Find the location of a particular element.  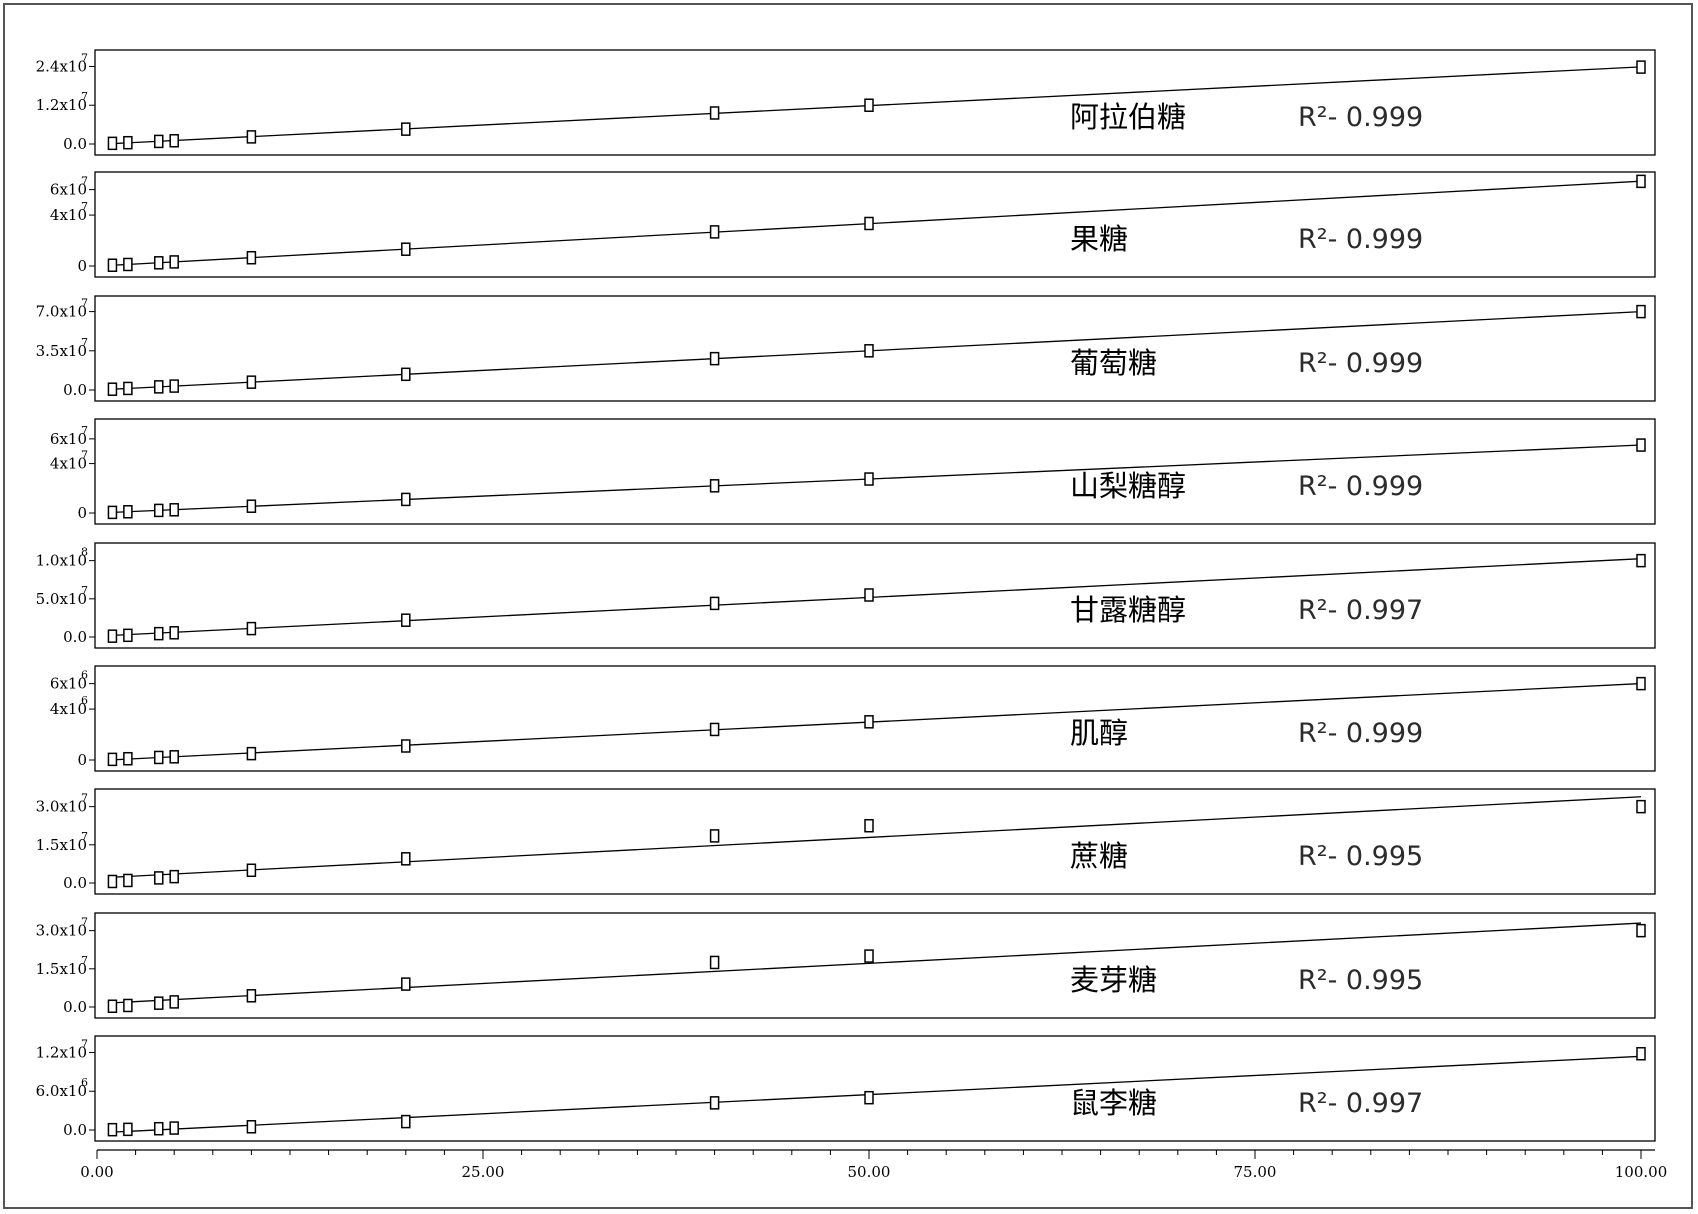

y-tick-label-9-2: 6.0x10 is located at coordinates (61, 1091).